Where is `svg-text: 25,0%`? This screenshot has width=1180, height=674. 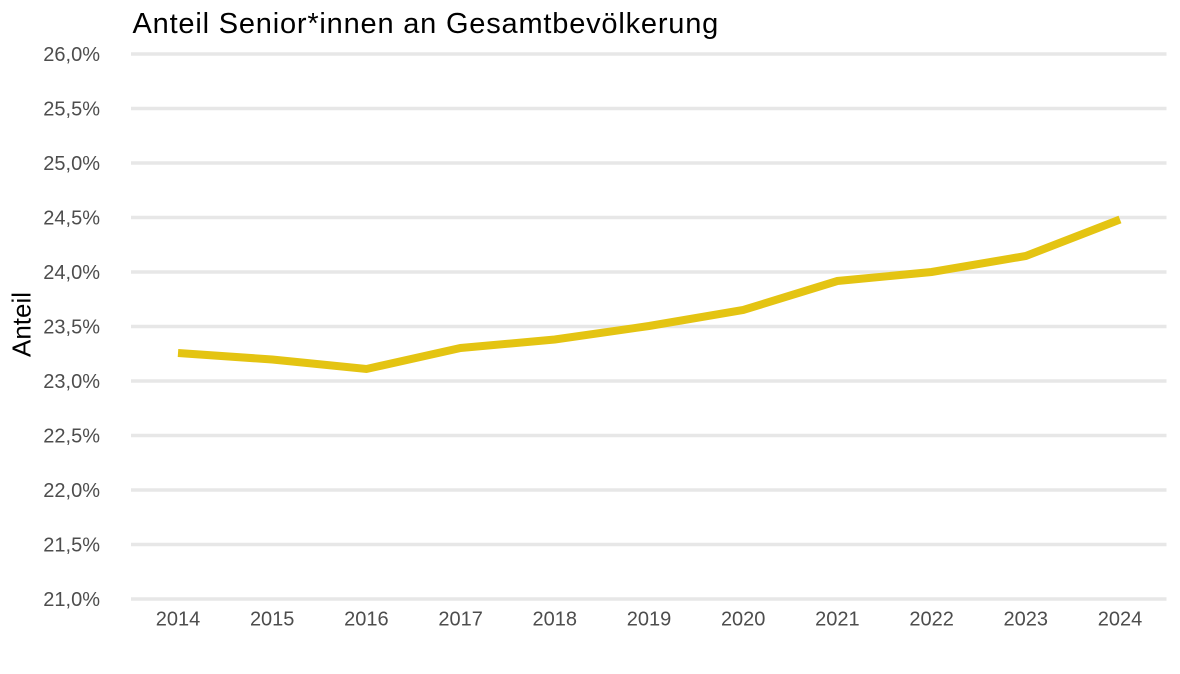 svg-text: 25,0% is located at coordinates (71, 164).